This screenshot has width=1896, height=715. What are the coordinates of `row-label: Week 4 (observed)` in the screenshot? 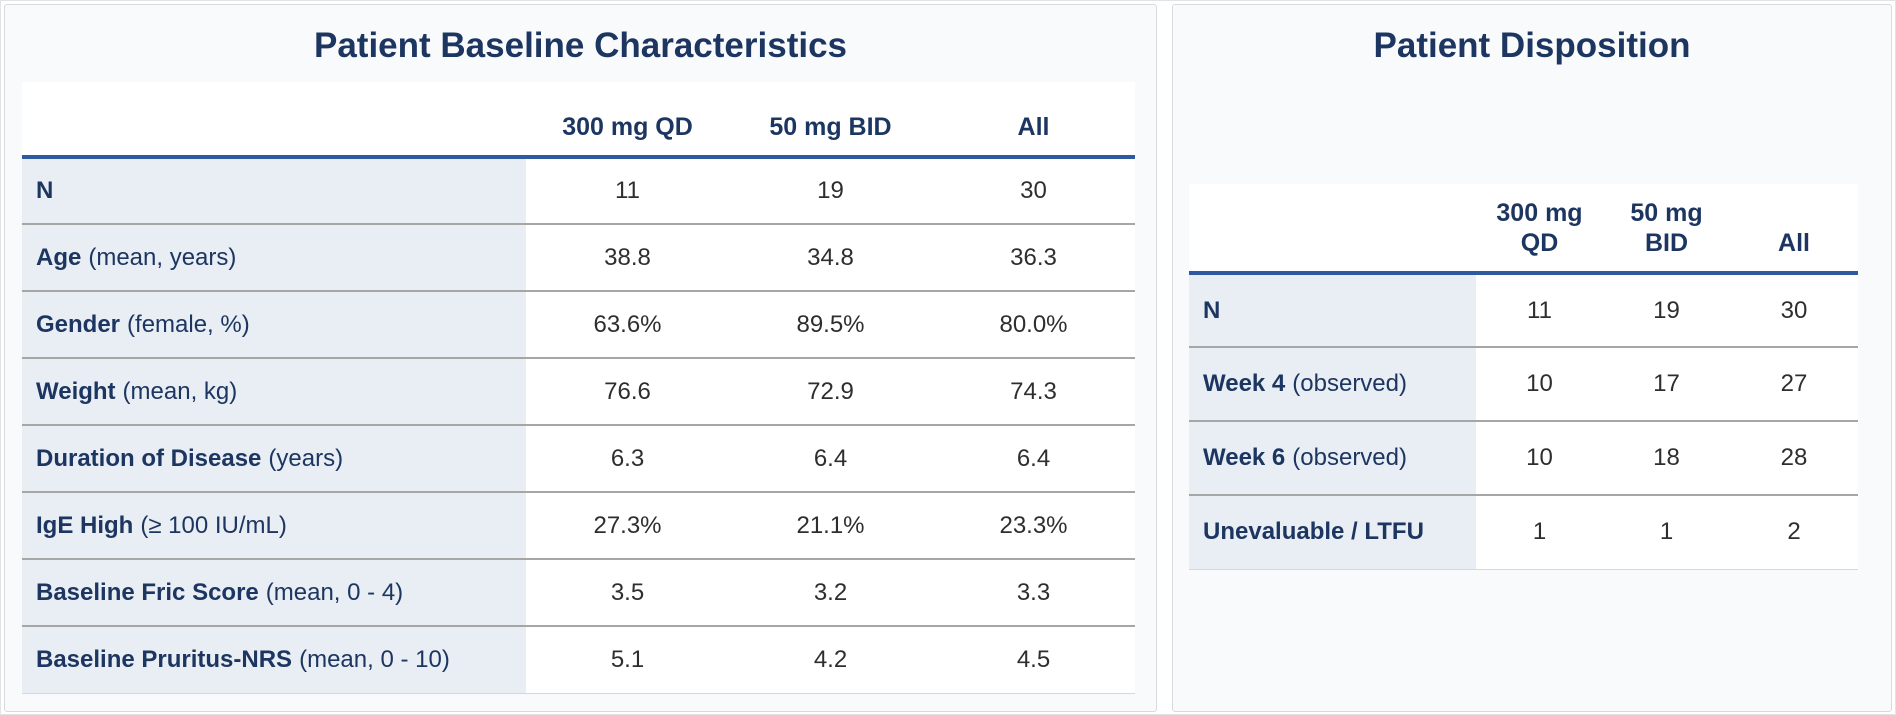 It's located at (1332, 383).